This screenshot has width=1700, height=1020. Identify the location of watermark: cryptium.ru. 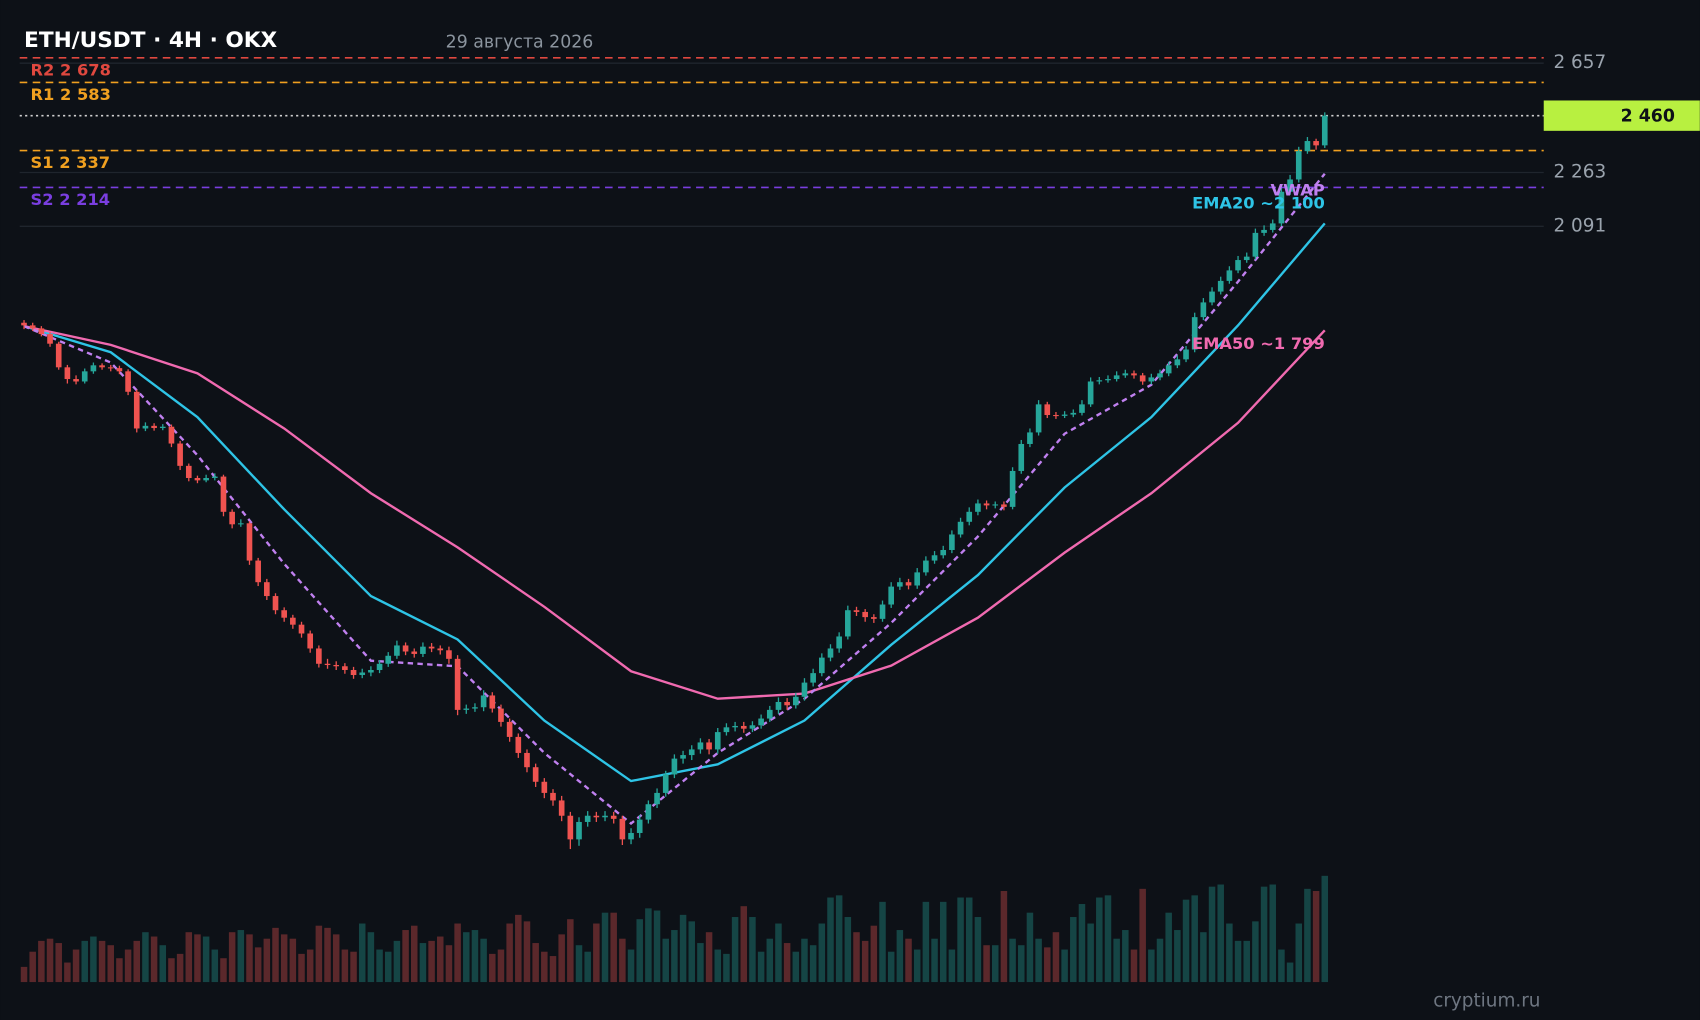
(1486, 1001).